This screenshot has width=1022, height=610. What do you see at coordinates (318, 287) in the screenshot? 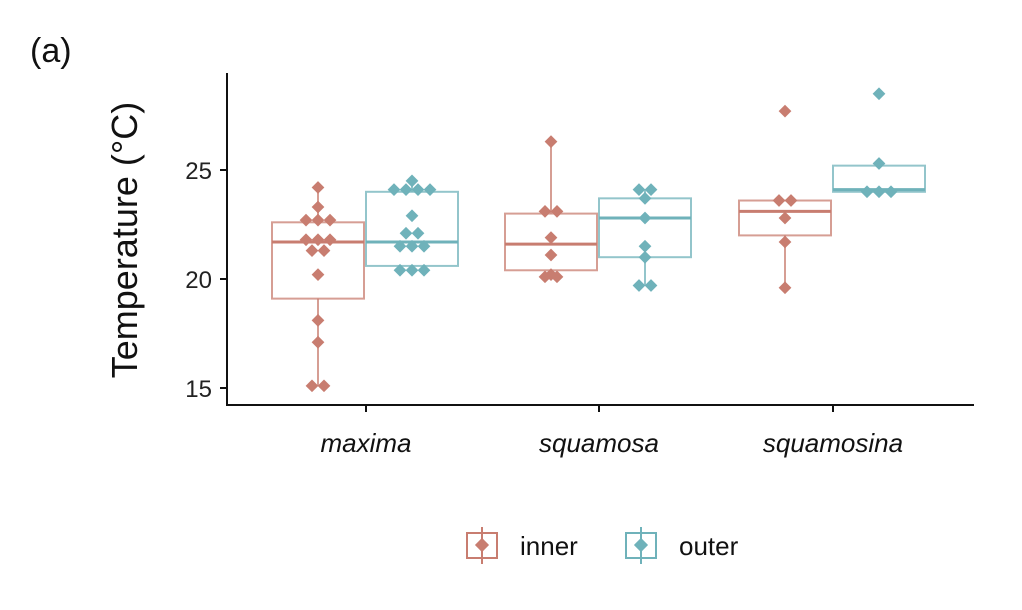
I see `box-inner-maxima` at bounding box center [318, 287].